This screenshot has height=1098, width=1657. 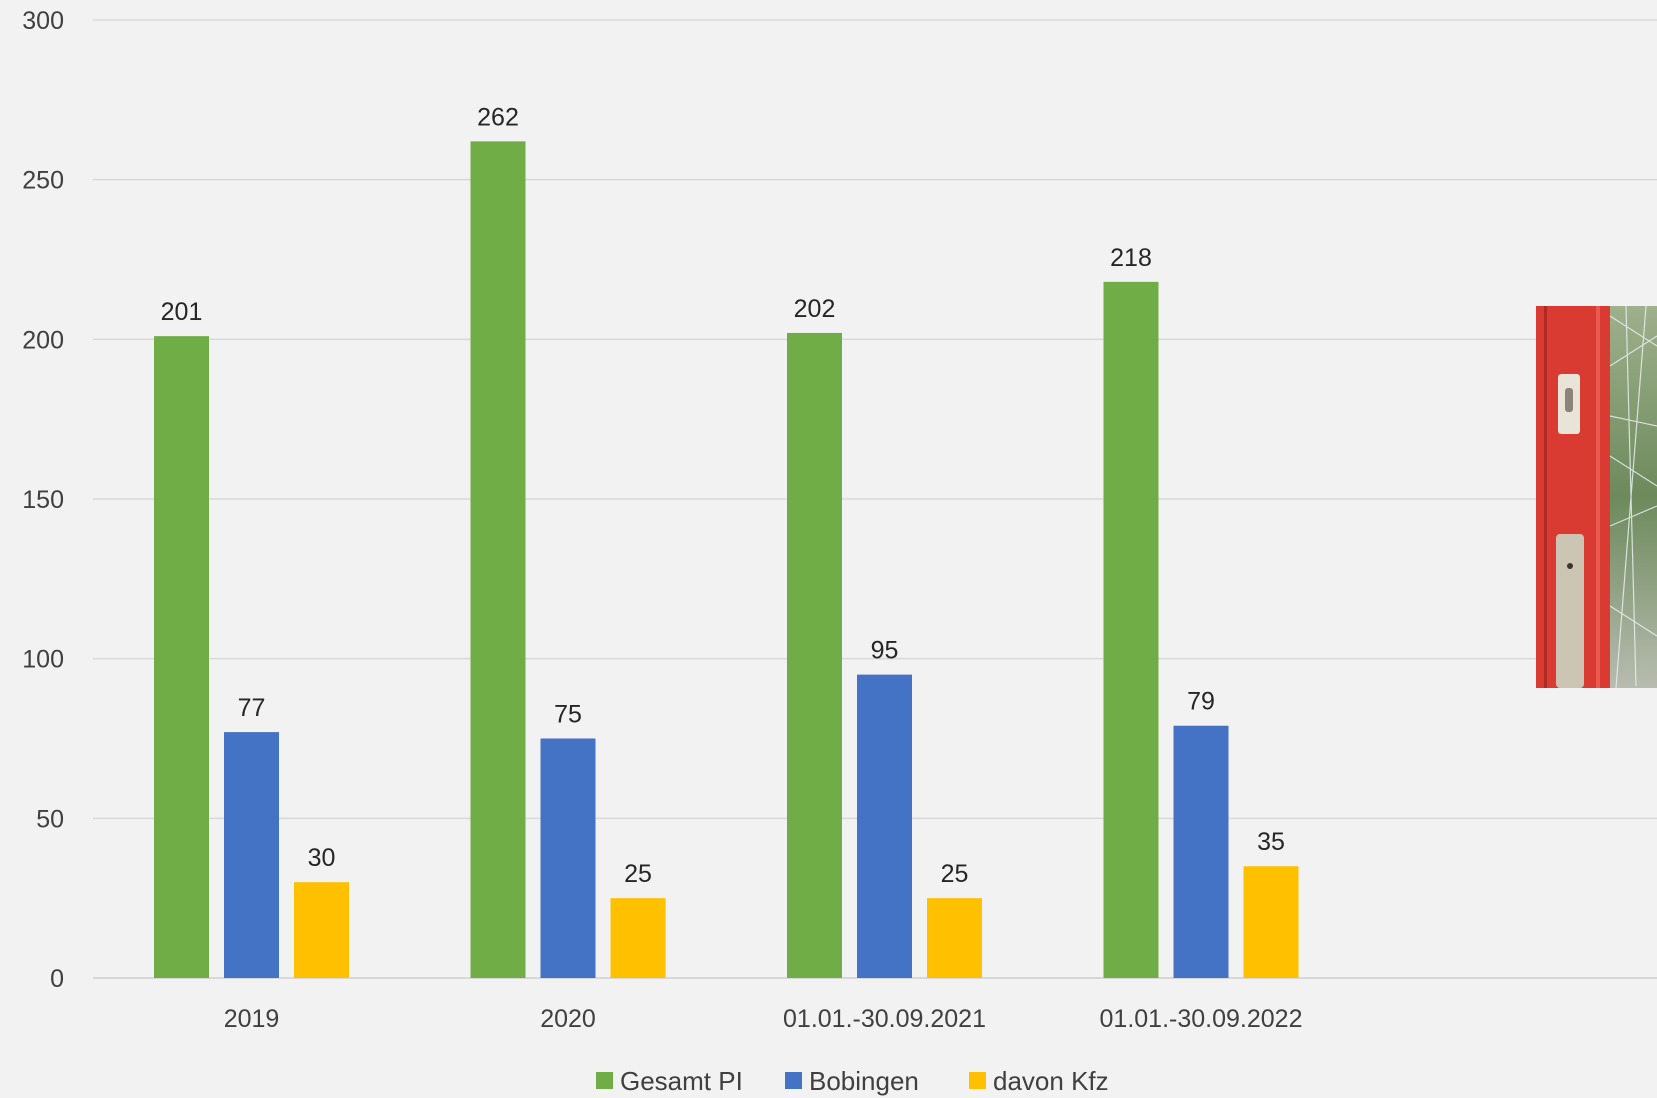 I want to click on broken-door-photo, so click(x=1596, y=497).